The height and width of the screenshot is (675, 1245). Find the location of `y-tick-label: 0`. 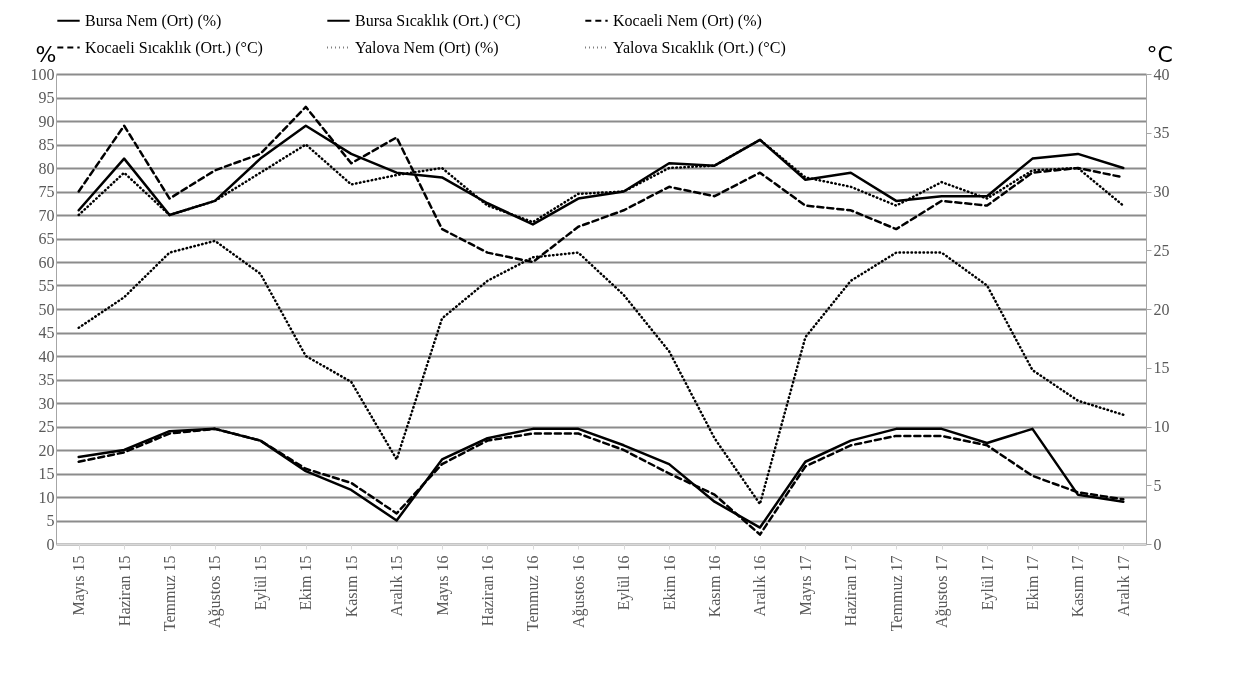

y-tick-label: 0 is located at coordinates (50, 544).